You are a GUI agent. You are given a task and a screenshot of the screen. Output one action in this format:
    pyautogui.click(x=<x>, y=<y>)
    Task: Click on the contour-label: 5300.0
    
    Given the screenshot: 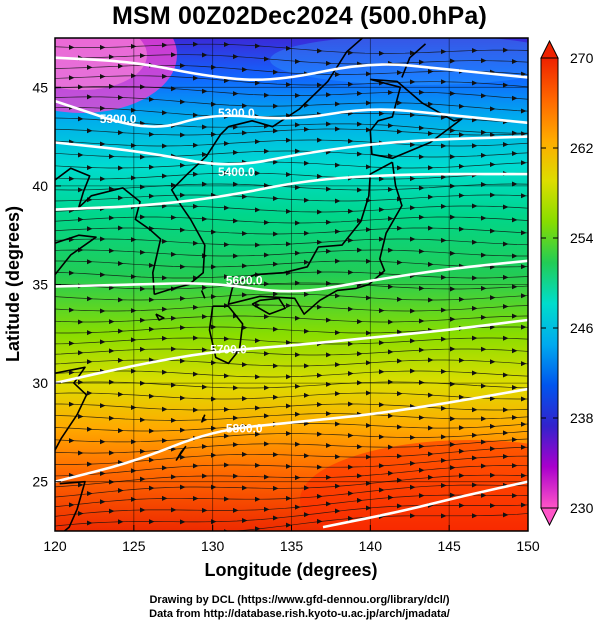 What is the action you would take?
    pyautogui.click(x=236, y=113)
    